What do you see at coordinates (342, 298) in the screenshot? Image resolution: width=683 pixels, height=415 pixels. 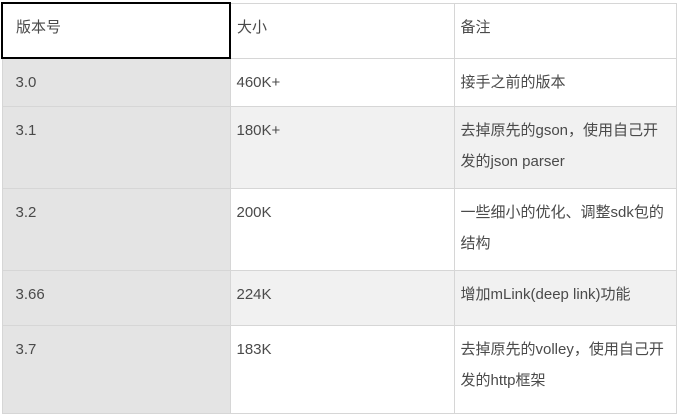 I see `cell-size: 224K` at bounding box center [342, 298].